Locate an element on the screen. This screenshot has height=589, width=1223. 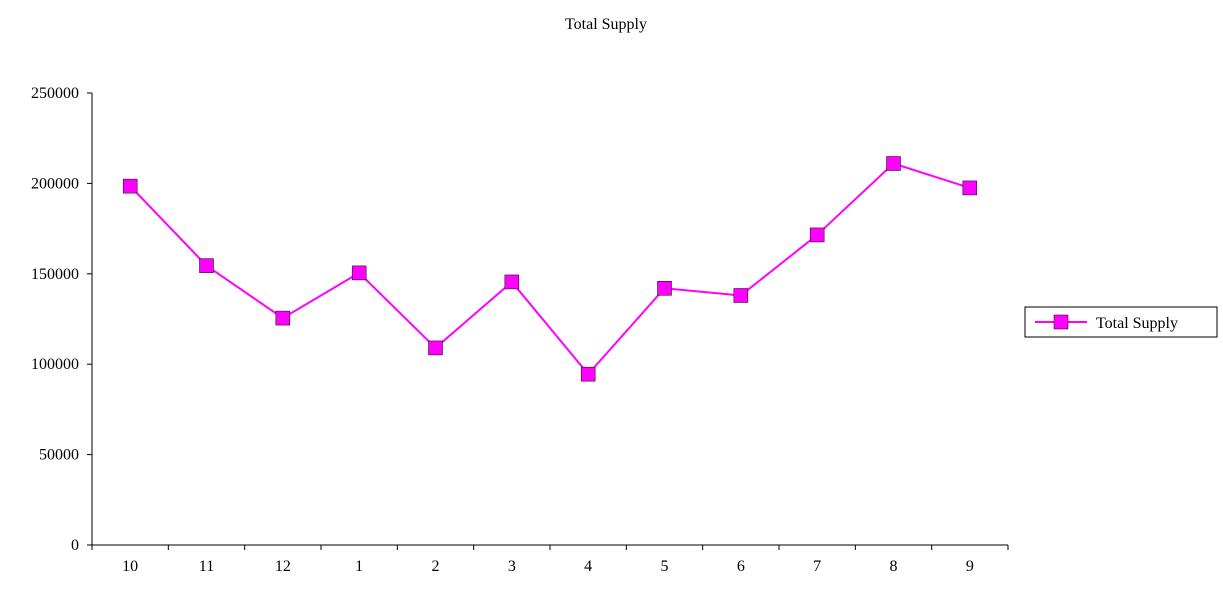
x-tick-label: 3 is located at coordinates (512, 566).